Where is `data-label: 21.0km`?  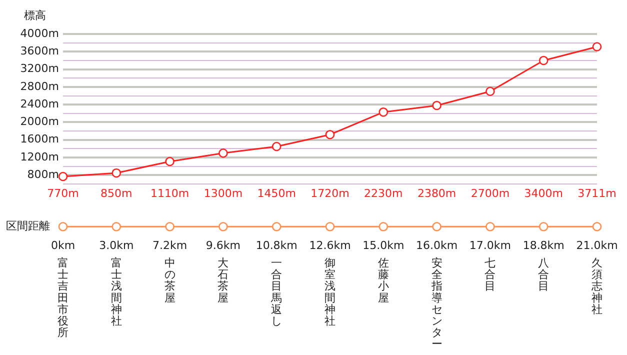
data-label: 21.0km is located at coordinates (597, 245).